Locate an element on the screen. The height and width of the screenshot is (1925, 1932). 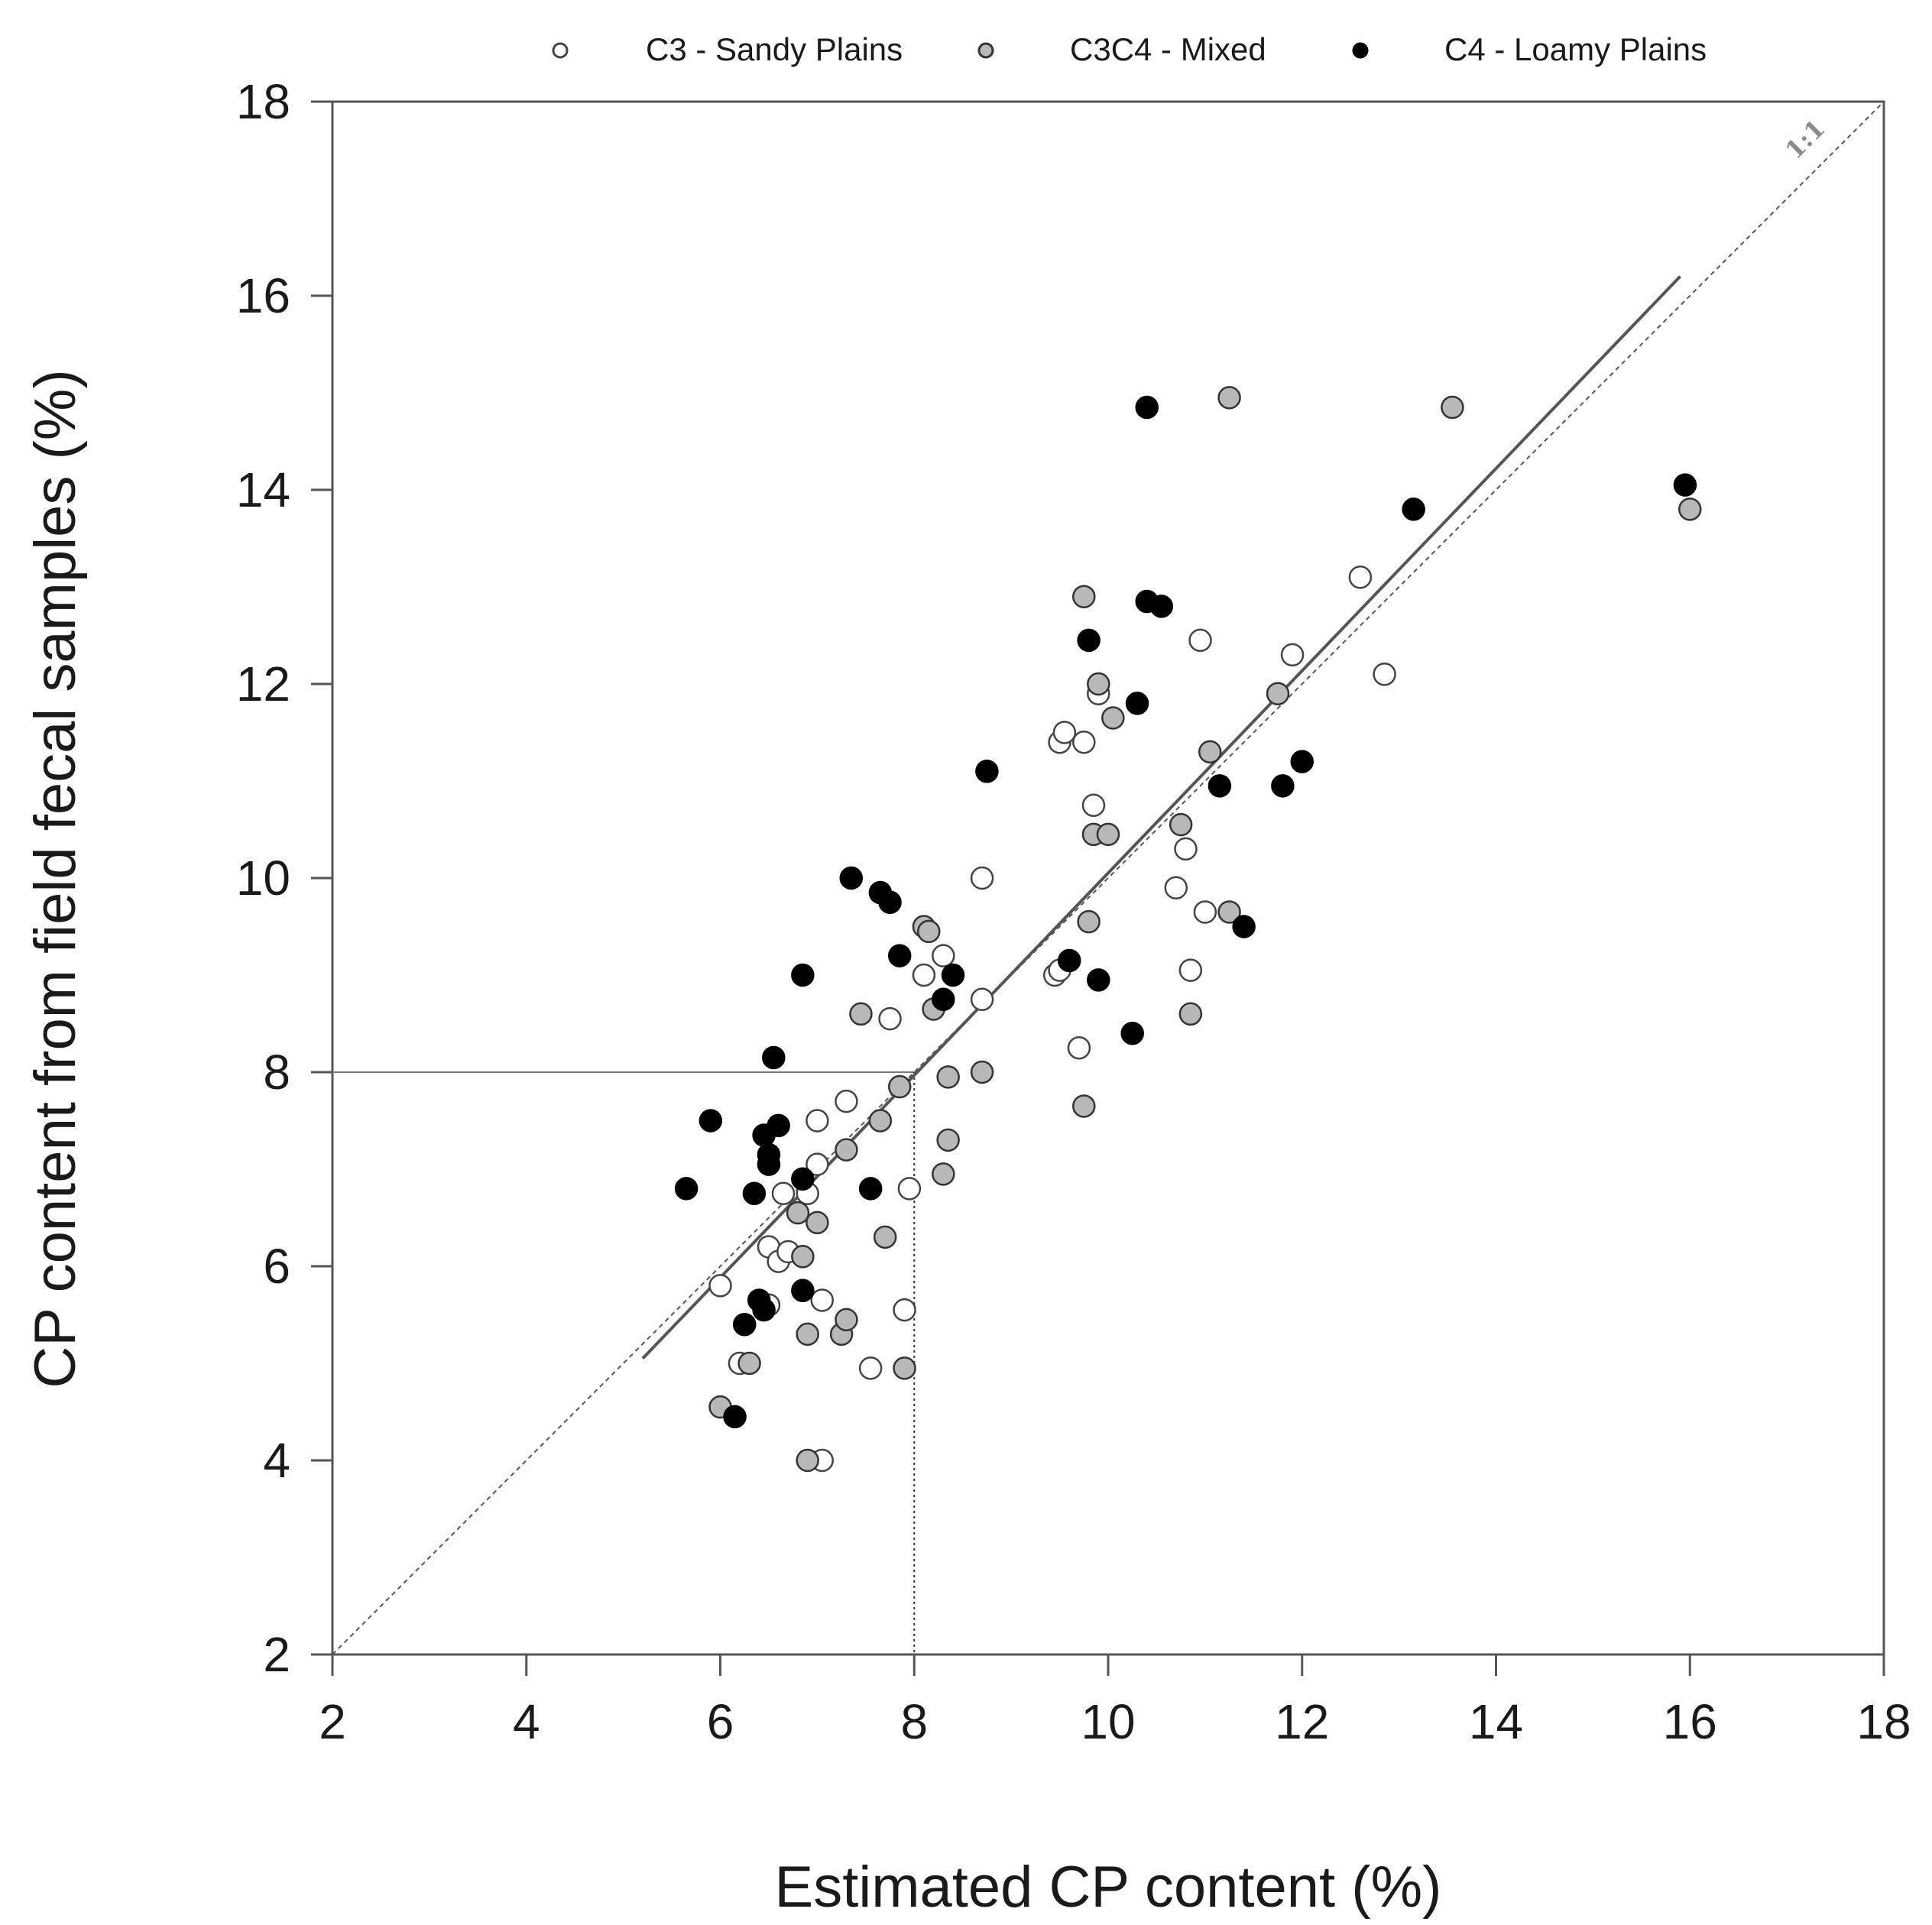
y-axis-ticks: 2 4 6 8 10 12 14 16 18 is located at coordinates (284, 878).